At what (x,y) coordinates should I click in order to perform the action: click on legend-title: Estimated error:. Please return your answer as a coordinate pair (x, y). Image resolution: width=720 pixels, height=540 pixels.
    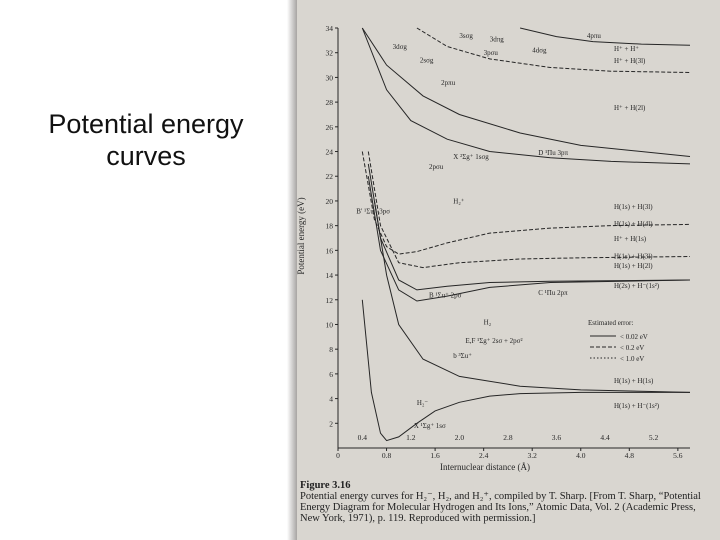
    Looking at the image, I should click on (610, 323).